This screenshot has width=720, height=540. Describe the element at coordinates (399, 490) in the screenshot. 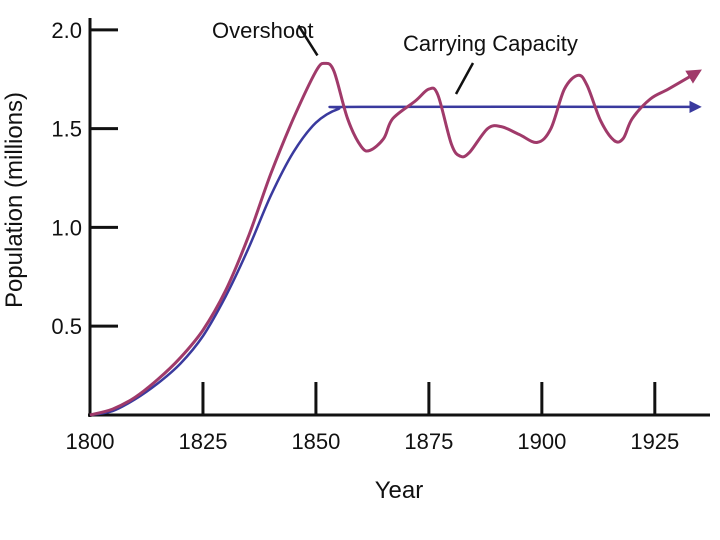

I see `x-axis-title: Year` at that location.